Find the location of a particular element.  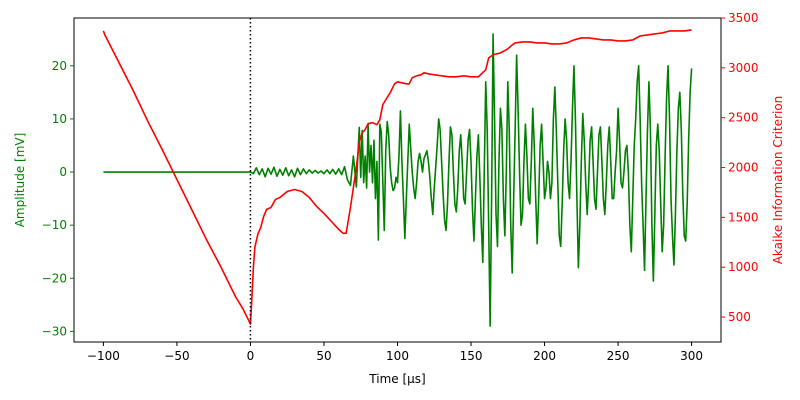

left-y-tick-label: −30 is located at coordinates (54, 331).